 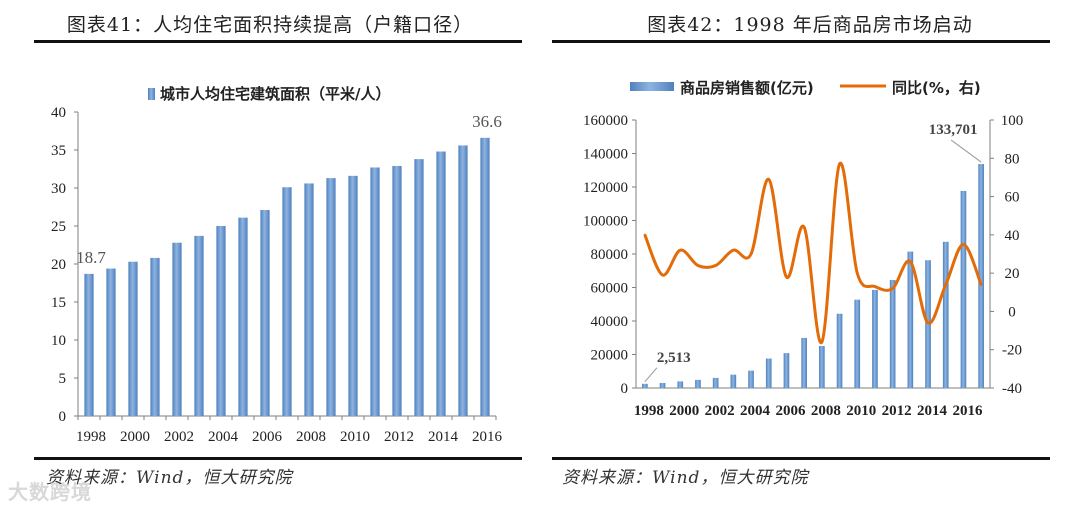 I want to click on x-tick-label: 2004, so click(x=755, y=411).